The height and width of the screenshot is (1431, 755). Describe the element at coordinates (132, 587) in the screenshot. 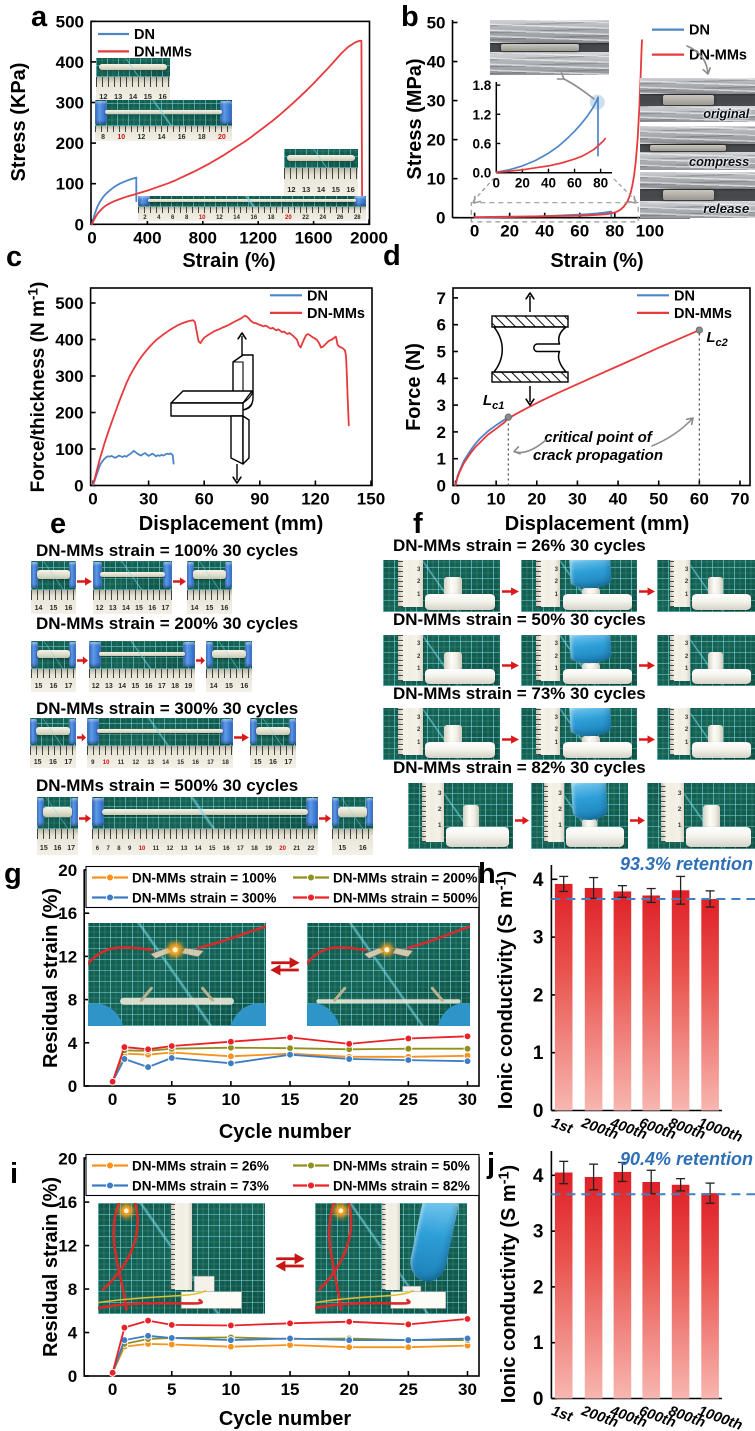

I see `photo-stretch-test: 12 13 14 15 16 17` at that location.